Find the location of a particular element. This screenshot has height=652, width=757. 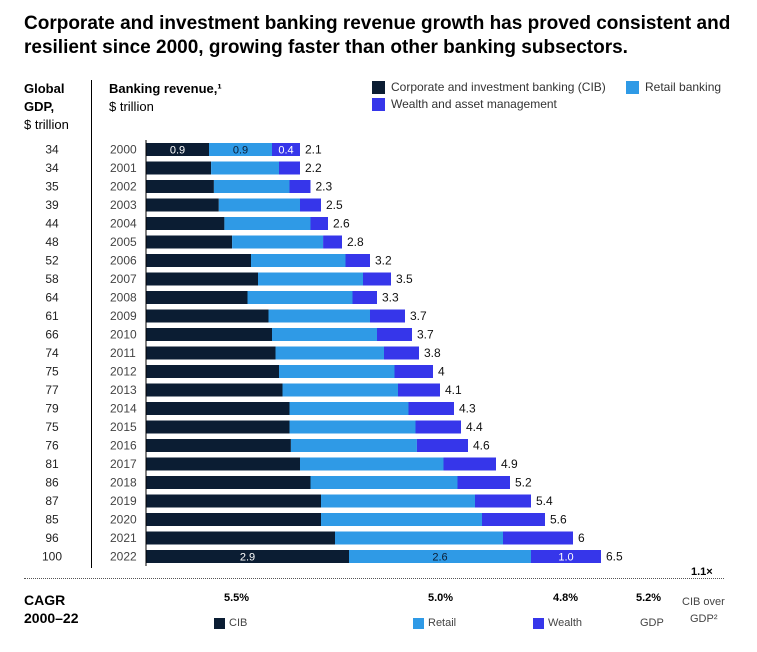

year-label: 2001 is located at coordinates (123, 168).